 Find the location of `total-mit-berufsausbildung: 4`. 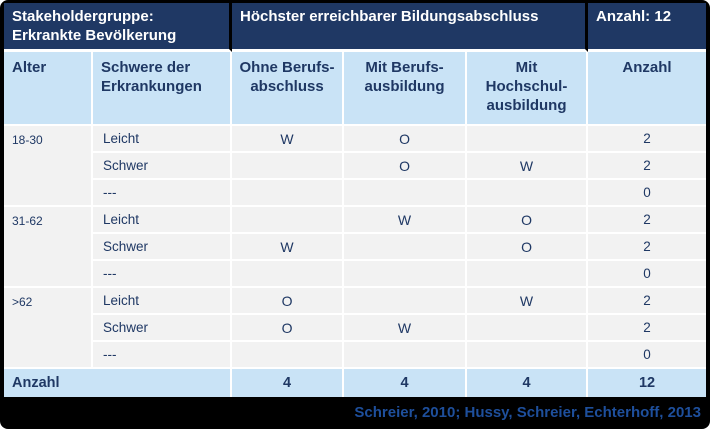

total-mit-berufsausbildung: 4 is located at coordinates (406, 383).